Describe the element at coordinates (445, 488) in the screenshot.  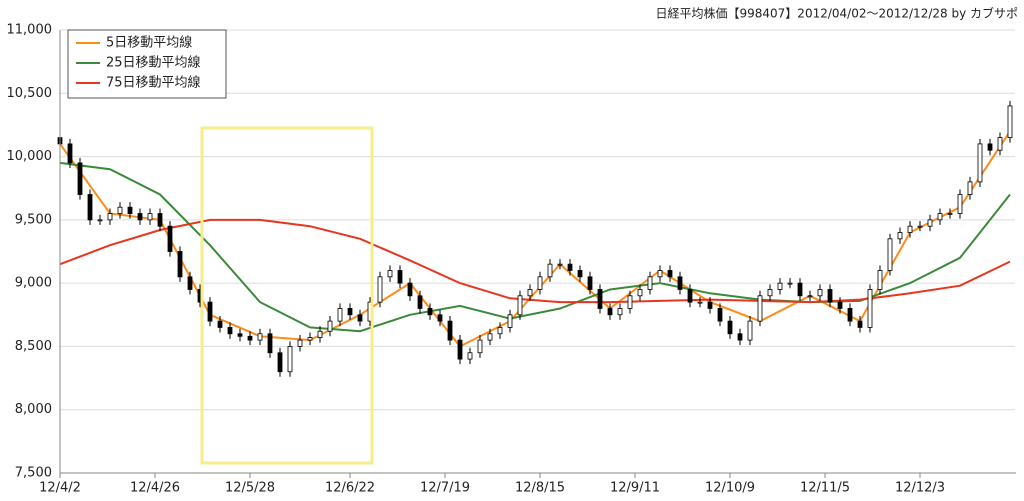
I see `x-tick-label: 12/7/19` at that location.